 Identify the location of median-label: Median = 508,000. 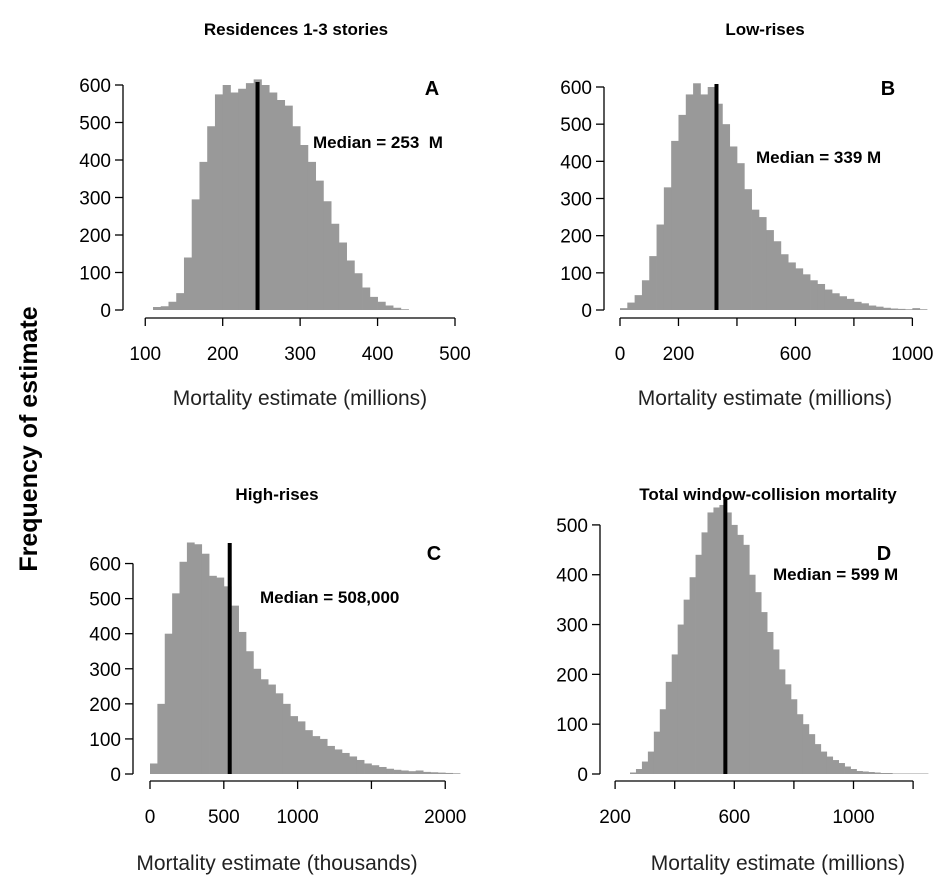
(329, 597).